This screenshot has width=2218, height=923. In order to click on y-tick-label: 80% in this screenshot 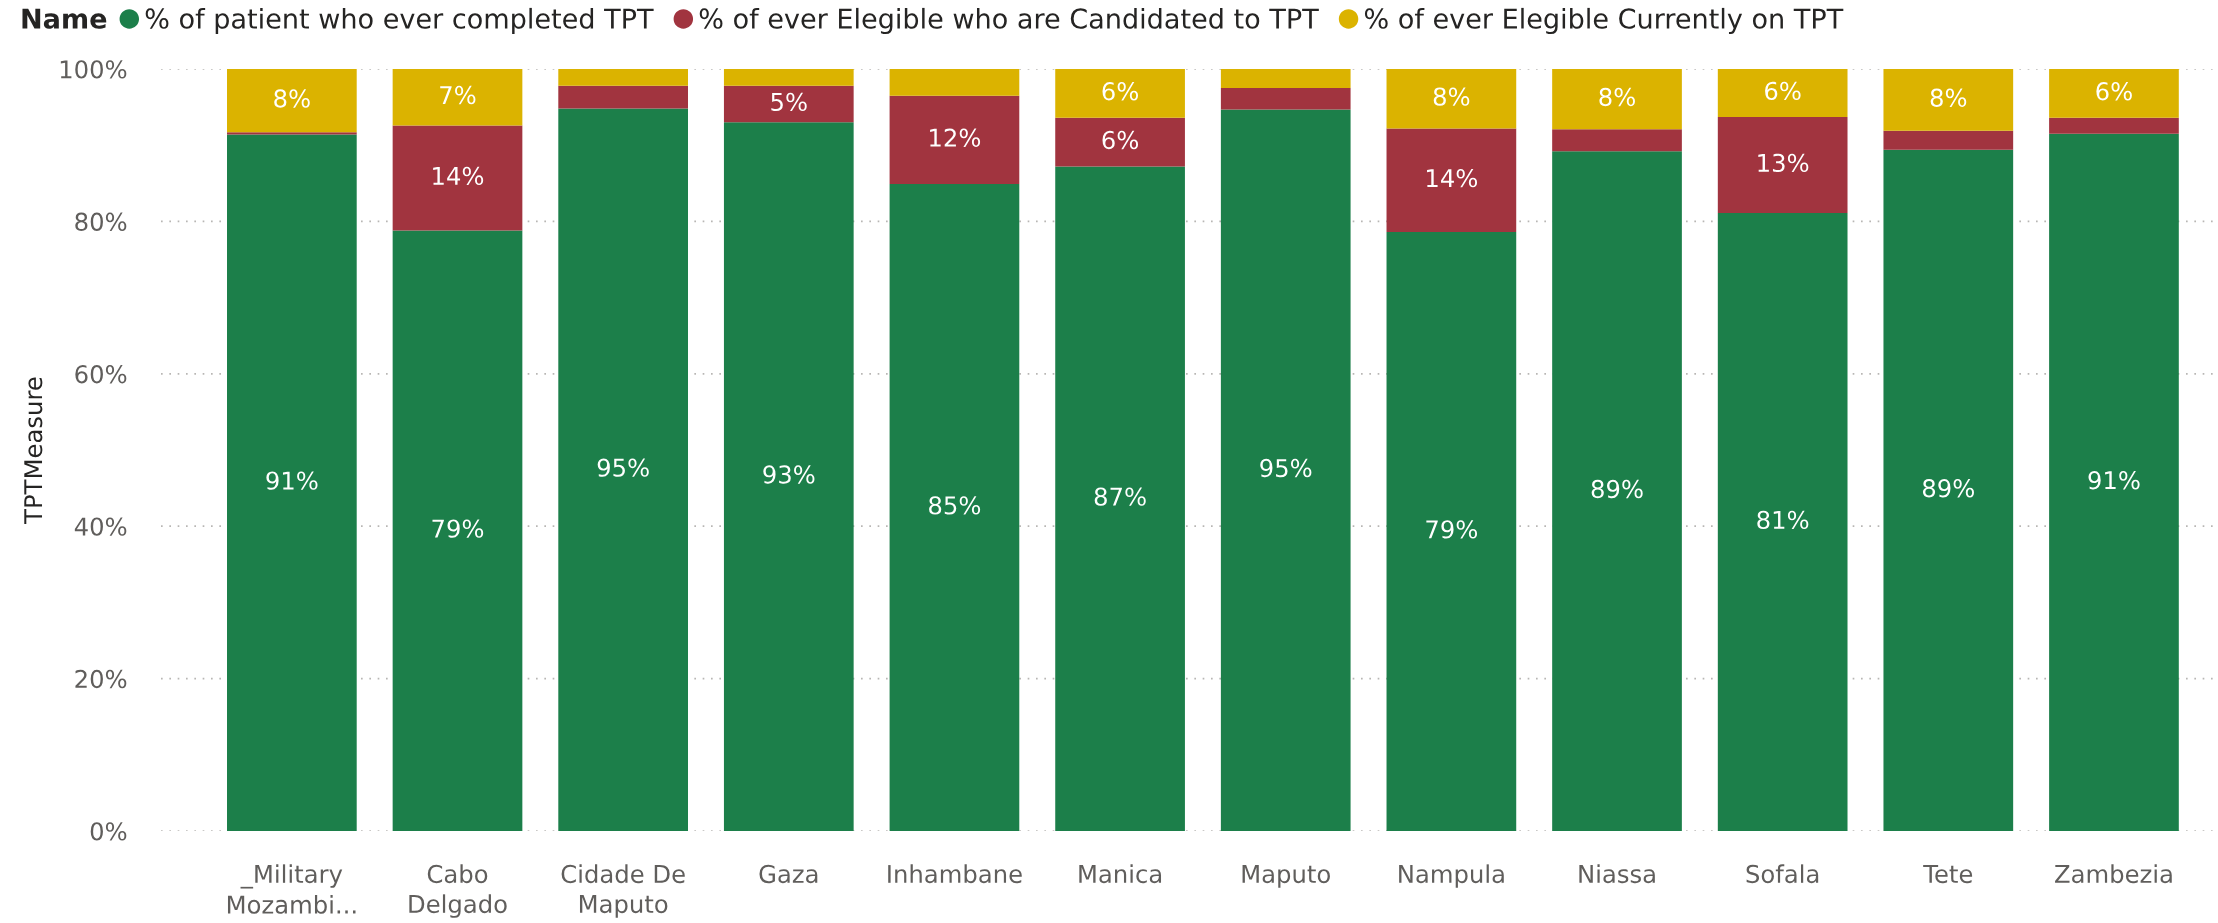, I will do `click(101, 221)`.